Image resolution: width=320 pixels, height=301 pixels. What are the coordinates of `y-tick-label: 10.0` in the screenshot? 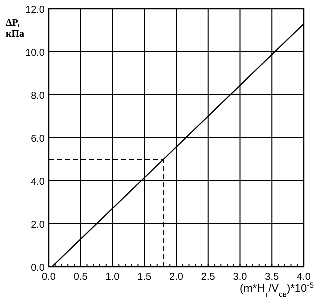 It's located at (36, 53).